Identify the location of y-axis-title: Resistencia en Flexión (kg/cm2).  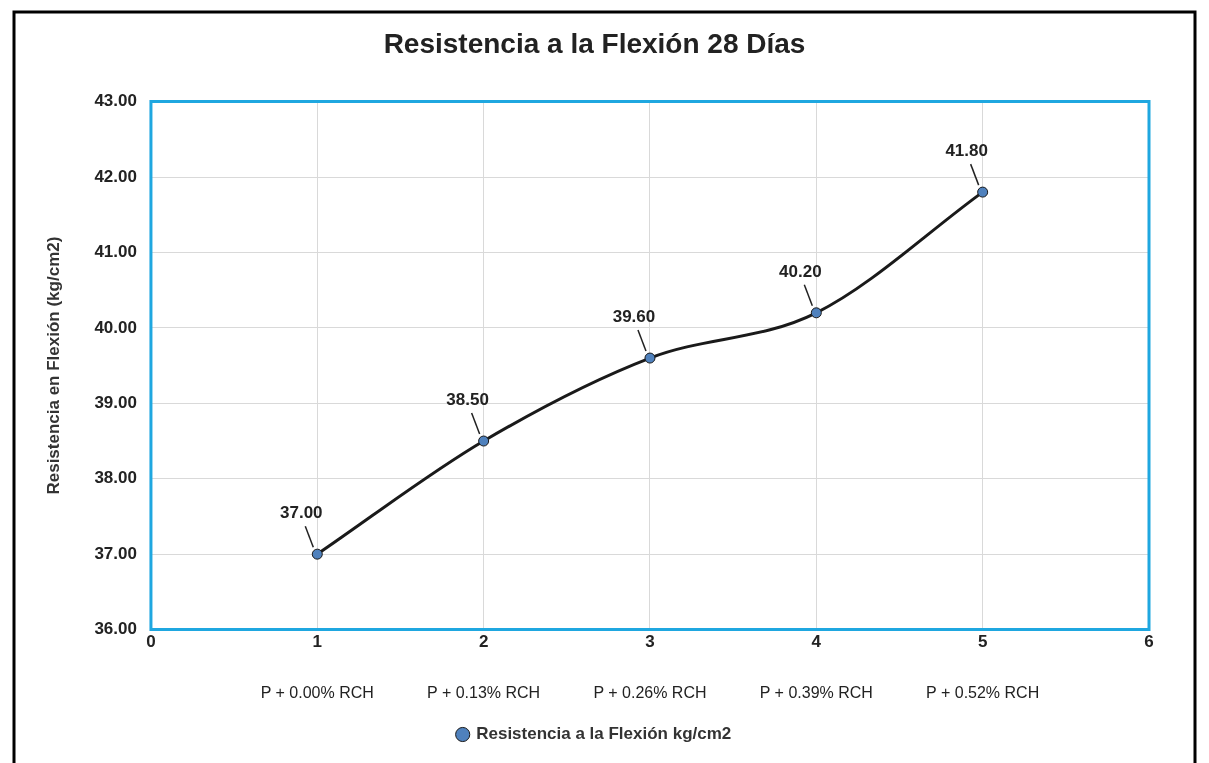
(53, 365).